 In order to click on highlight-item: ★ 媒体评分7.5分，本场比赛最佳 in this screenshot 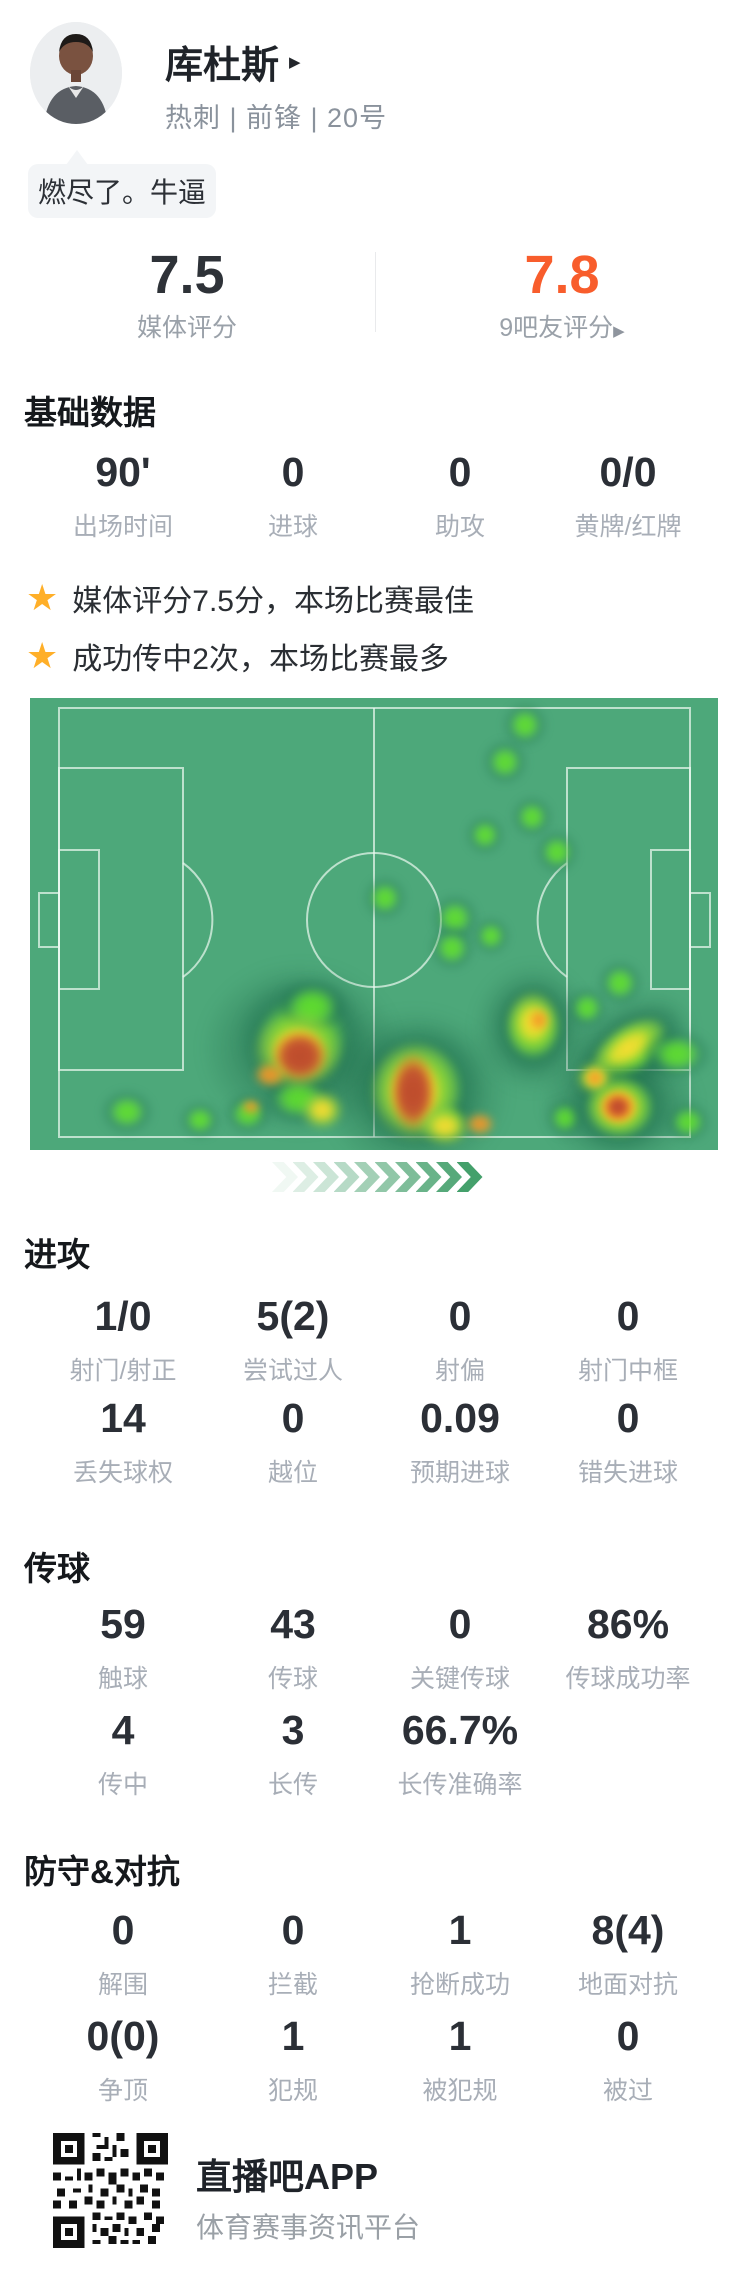, I will do `click(250, 598)`.